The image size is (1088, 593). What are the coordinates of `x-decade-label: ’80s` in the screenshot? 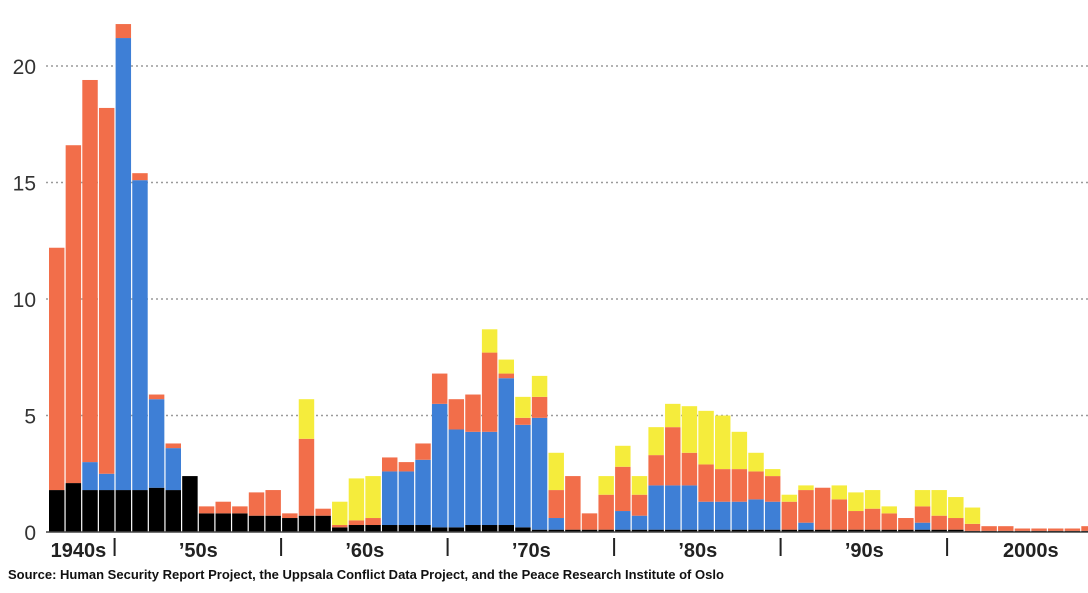 It's located at (697, 551).